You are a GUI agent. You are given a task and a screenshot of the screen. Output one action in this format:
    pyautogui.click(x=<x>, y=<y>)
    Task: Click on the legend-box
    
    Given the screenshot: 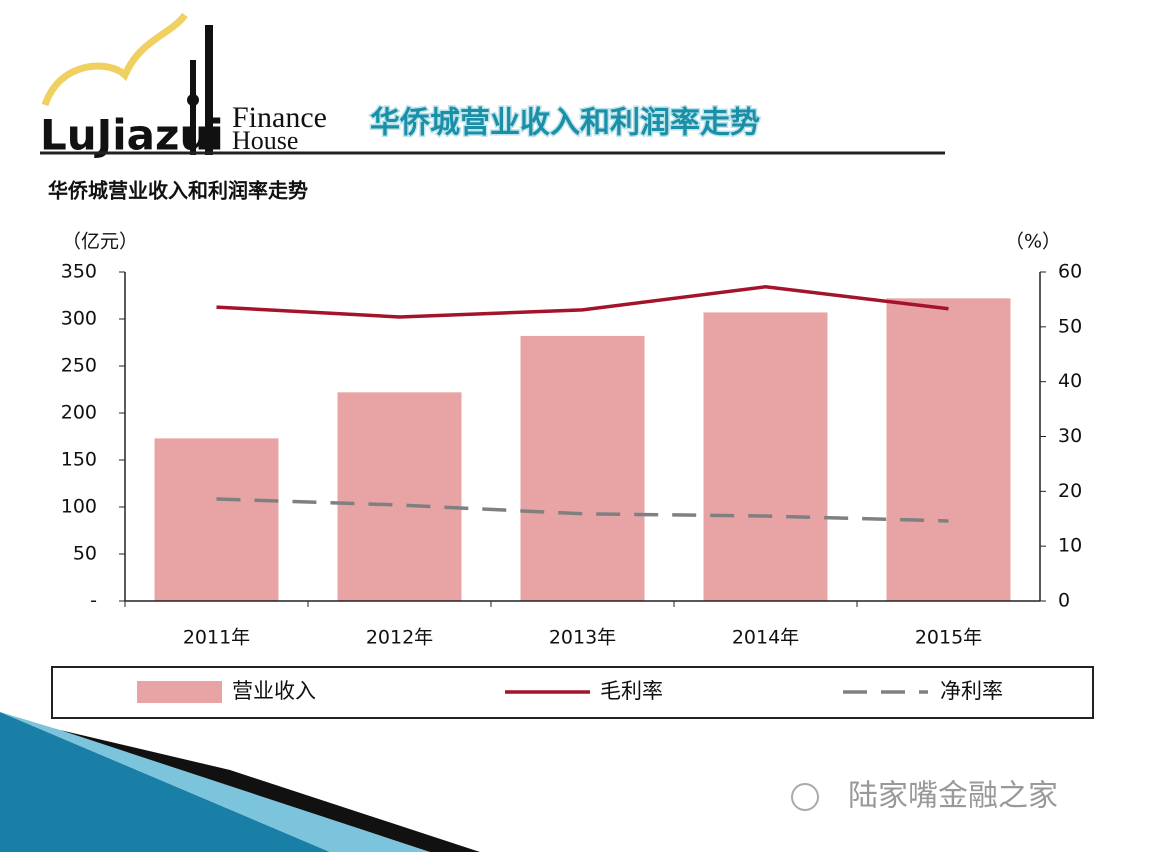 What is the action you would take?
    pyautogui.click(x=572, y=692)
    